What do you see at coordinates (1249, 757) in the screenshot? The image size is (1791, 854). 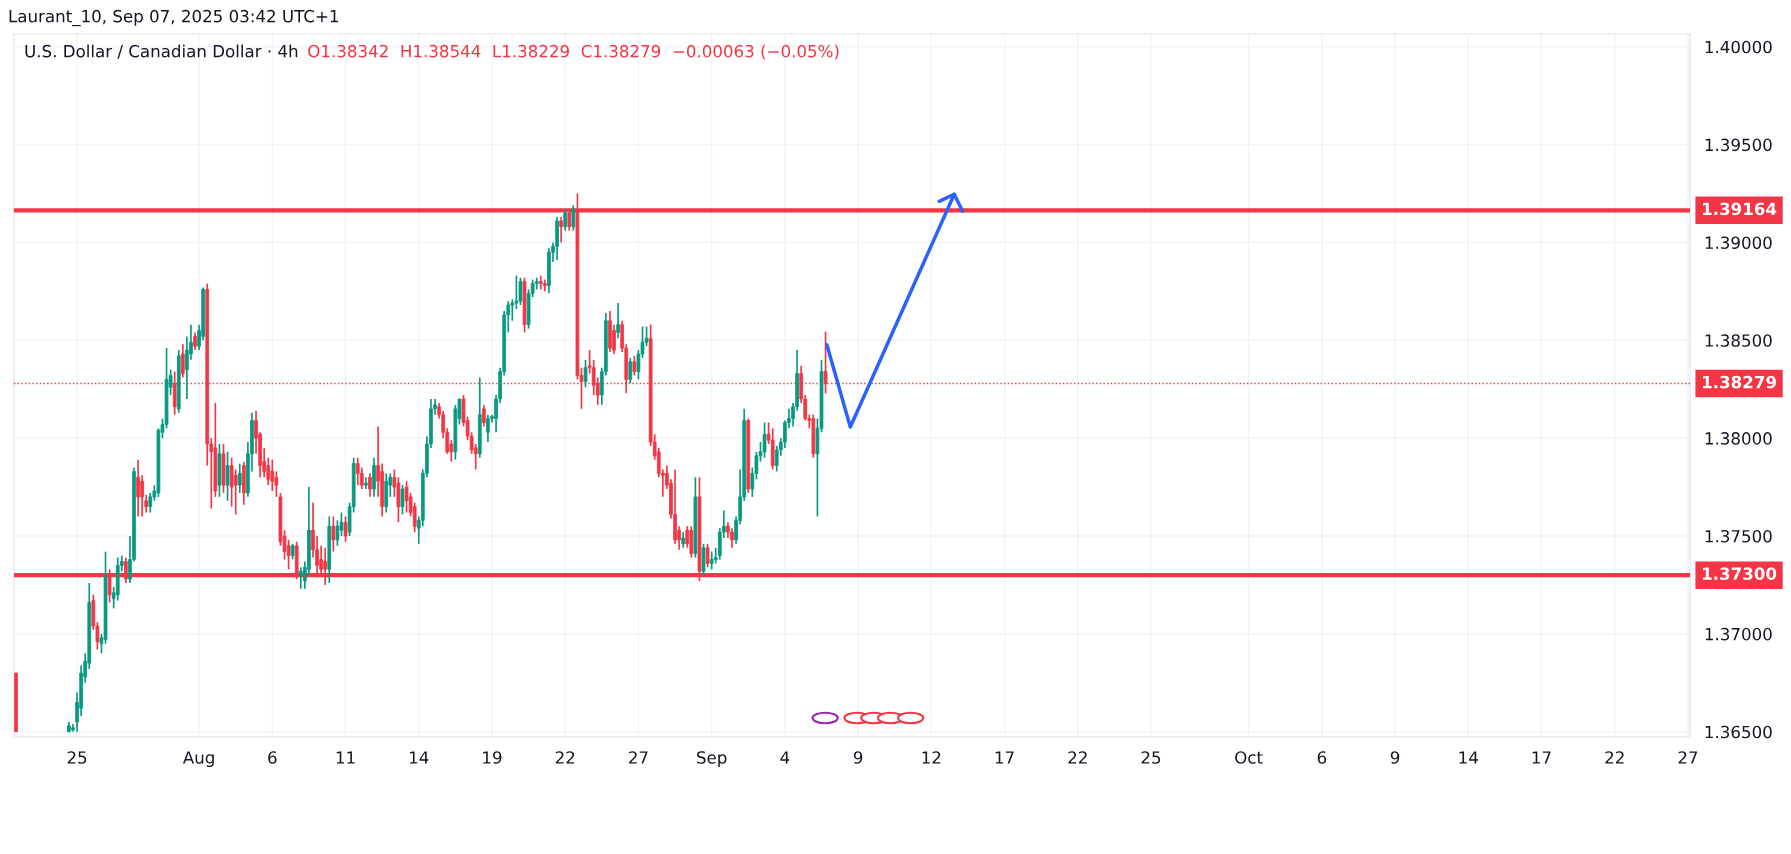 I see `x-tick-label: Oct` at bounding box center [1249, 757].